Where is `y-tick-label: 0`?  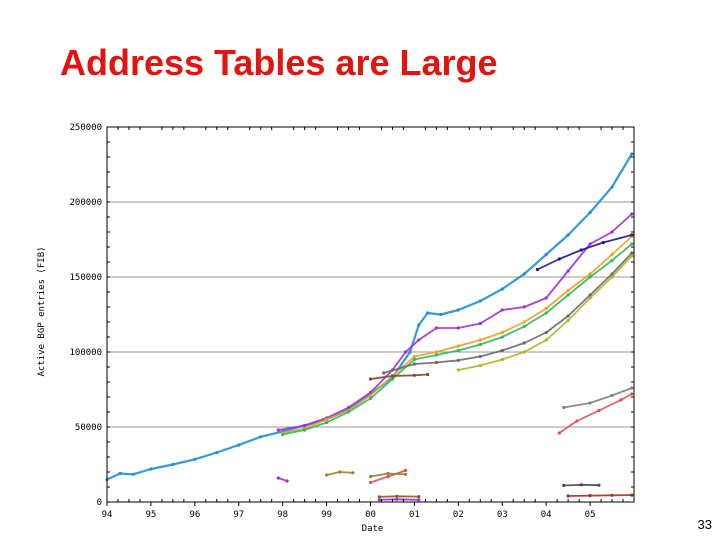 y-tick-label: 0 is located at coordinates (99, 503).